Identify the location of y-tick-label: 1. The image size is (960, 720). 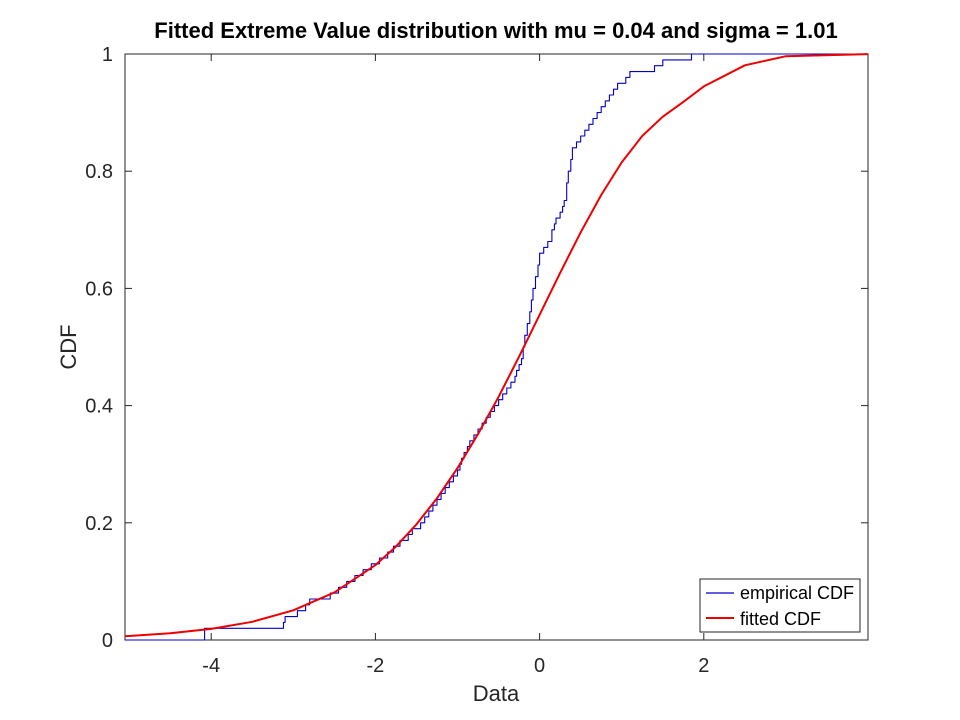
(107, 55).